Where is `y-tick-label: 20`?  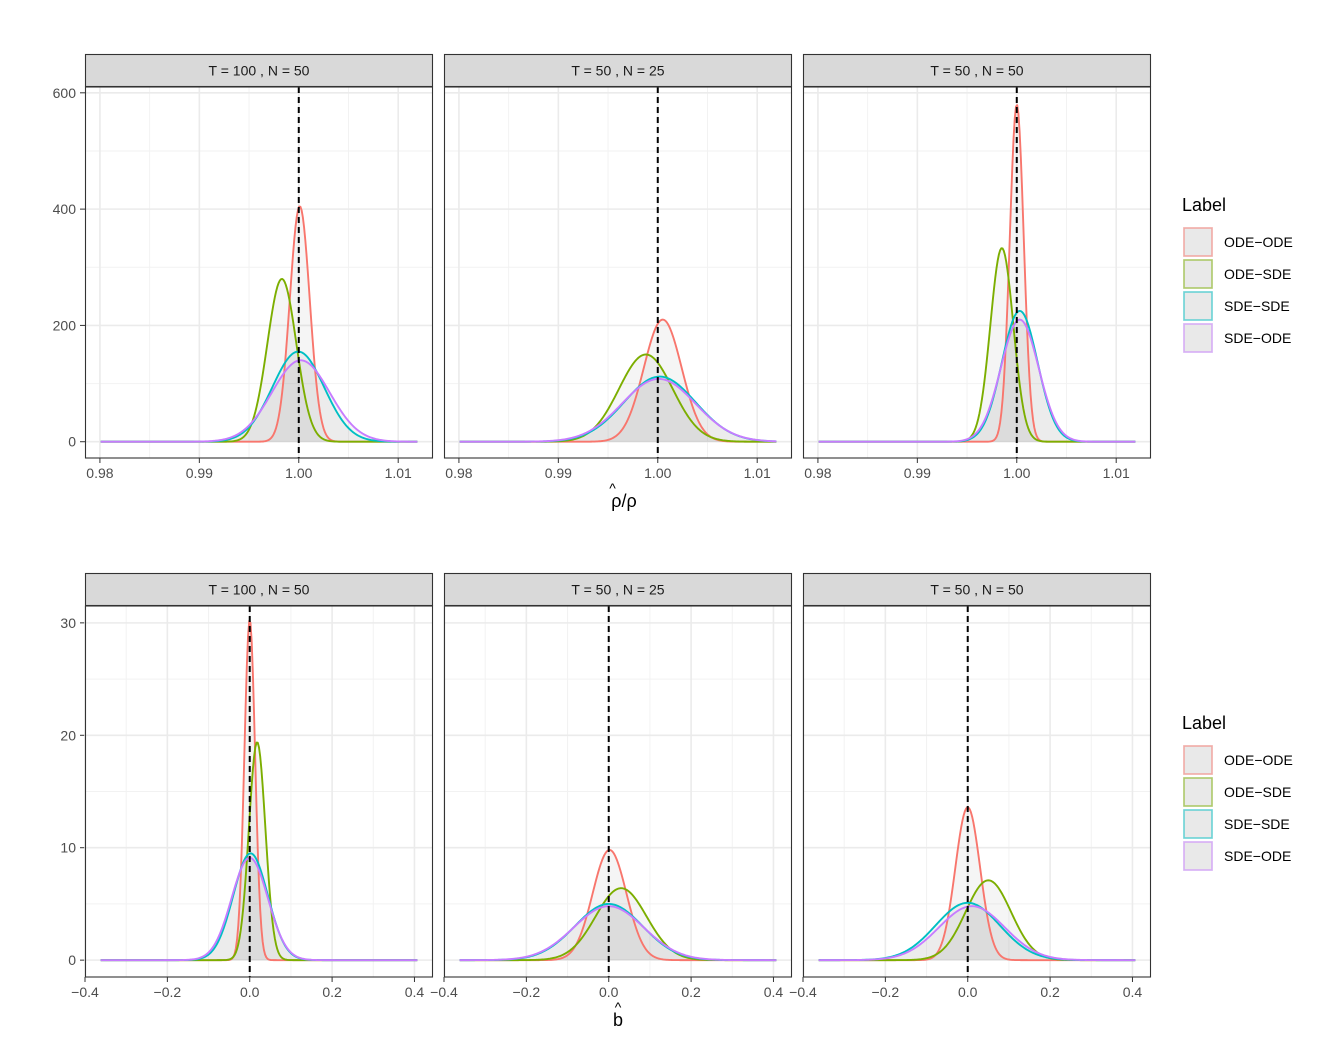
y-tick-label: 20 is located at coordinates (68, 735).